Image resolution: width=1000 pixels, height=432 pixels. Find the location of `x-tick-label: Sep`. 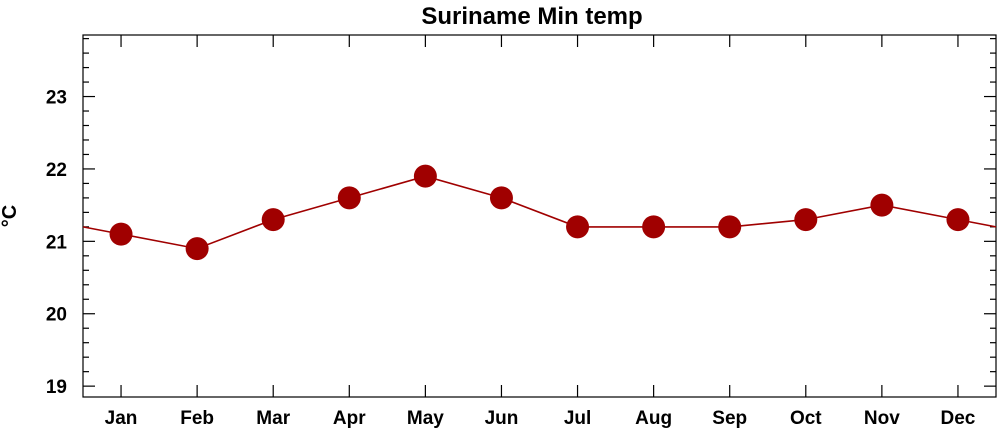

x-tick-label: Sep is located at coordinates (729, 418).